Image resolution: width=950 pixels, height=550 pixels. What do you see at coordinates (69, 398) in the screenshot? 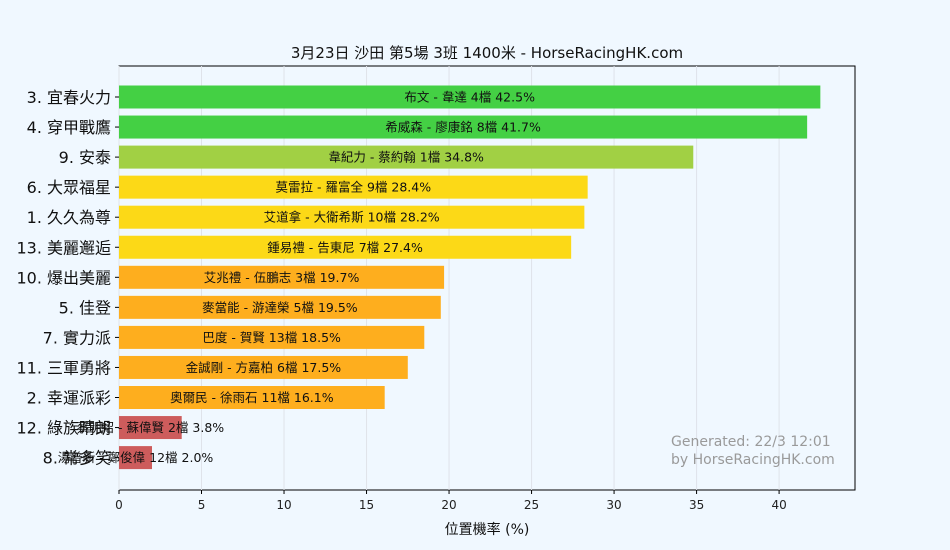
I see `y-tick-label: 2. 幸運派彩` at bounding box center [69, 398].